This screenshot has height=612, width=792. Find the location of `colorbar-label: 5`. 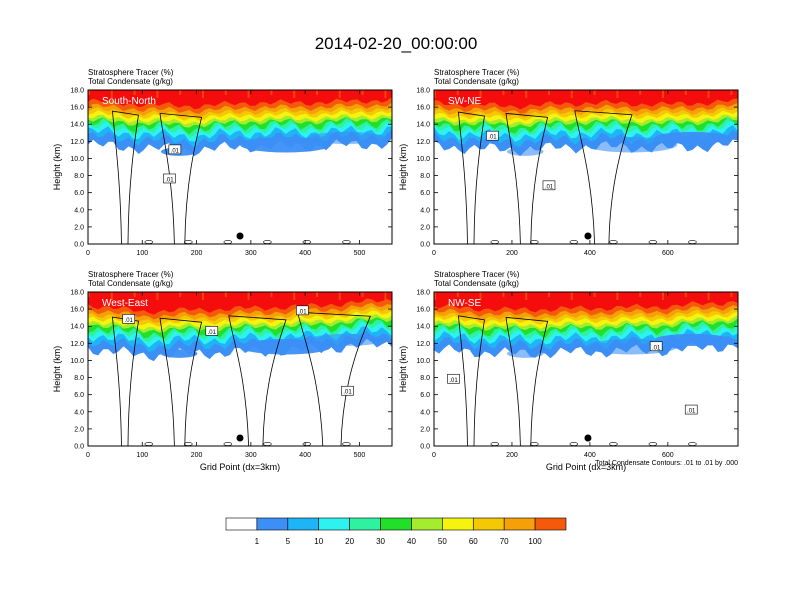

colorbar-label: 5 is located at coordinates (288, 541).